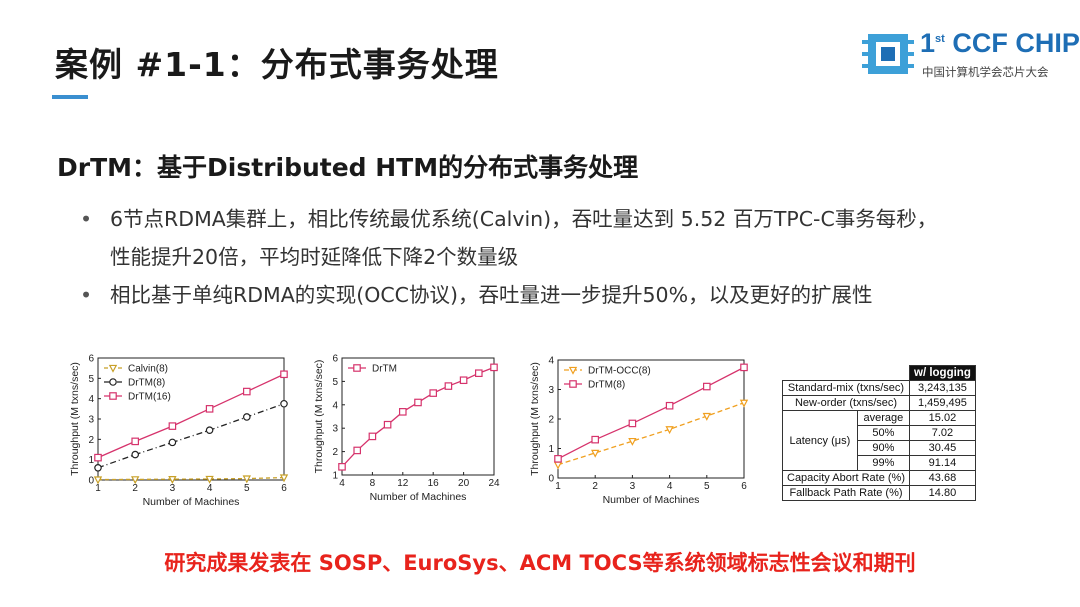 Image resolution: width=1080 pixels, height=607 pixels. What do you see at coordinates (651, 434) in the screenshot?
I see `series-DrTM-OCC(8)` at bounding box center [651, 434].